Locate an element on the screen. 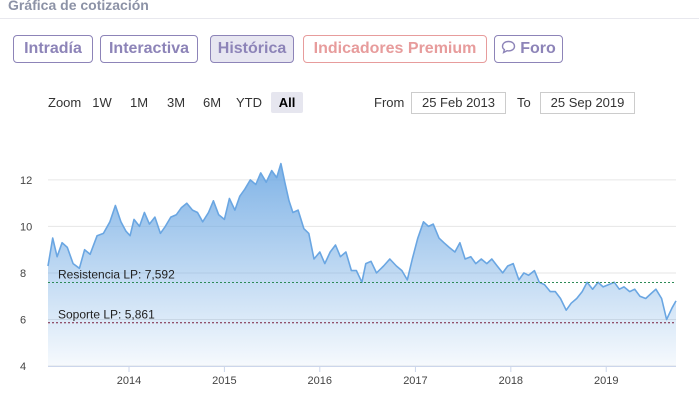 This screenshot has width=699, height=406. from-label: From is located at coordinates (389, 102).